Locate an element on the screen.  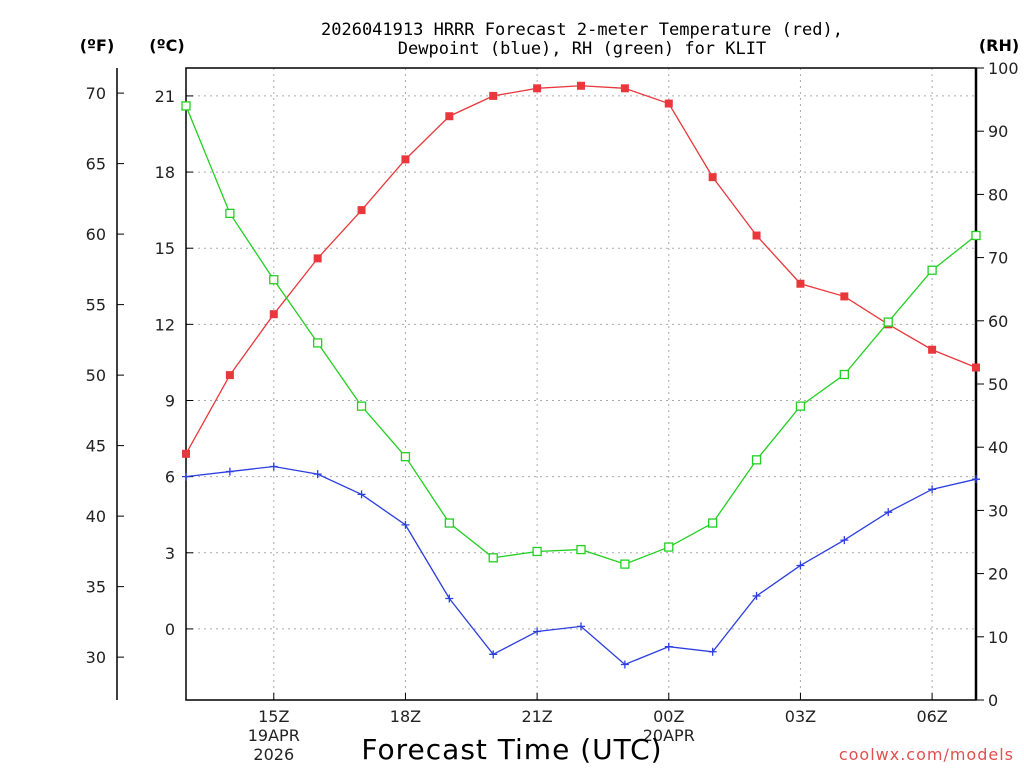
fahrenheit-tick-label: 30 is located at coordinates (96, 657).